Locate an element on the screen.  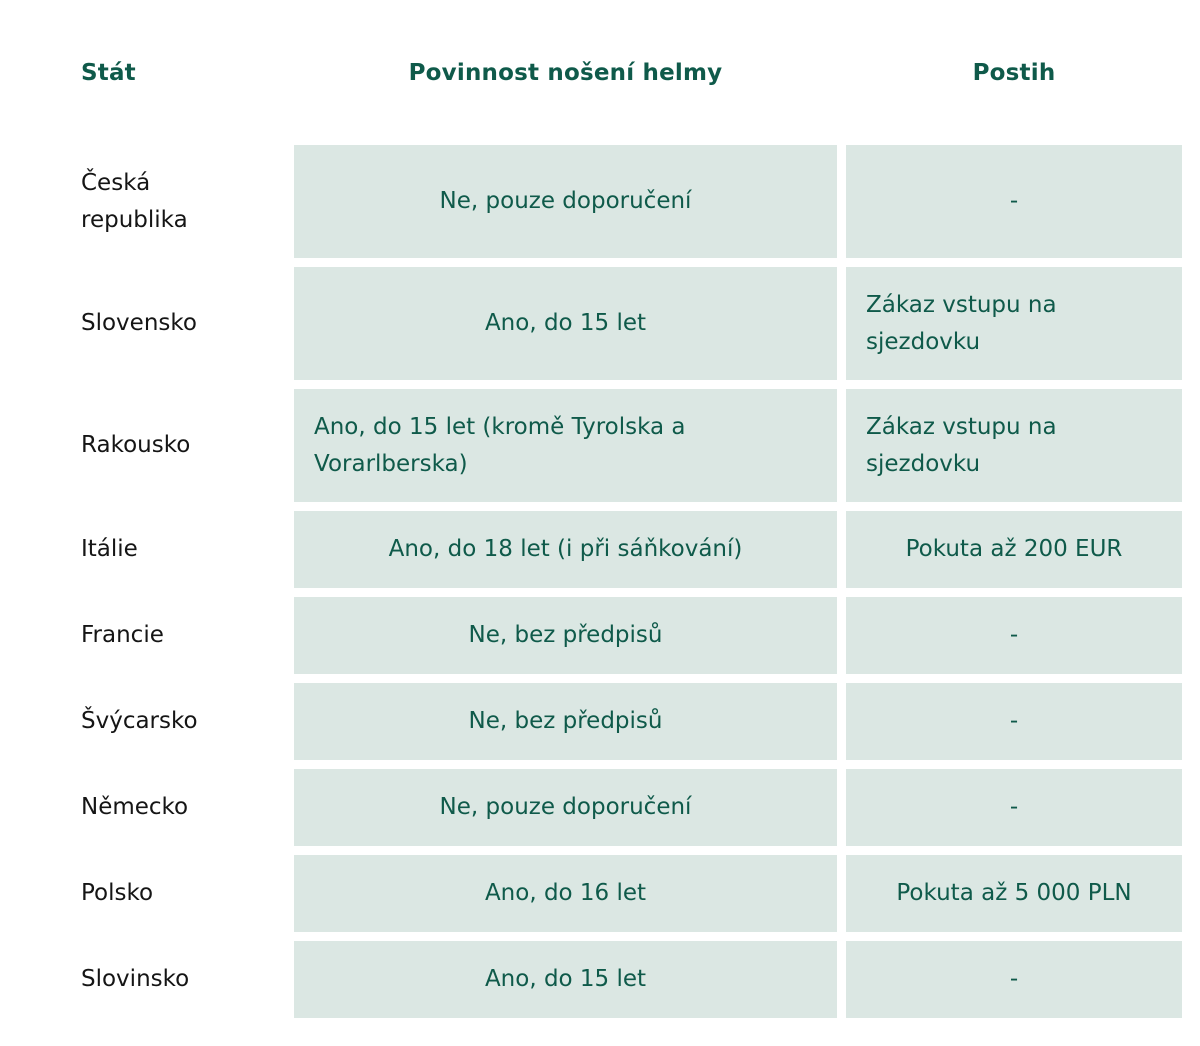
table-row-state: Slovensko is located at coordinates (139, 323).